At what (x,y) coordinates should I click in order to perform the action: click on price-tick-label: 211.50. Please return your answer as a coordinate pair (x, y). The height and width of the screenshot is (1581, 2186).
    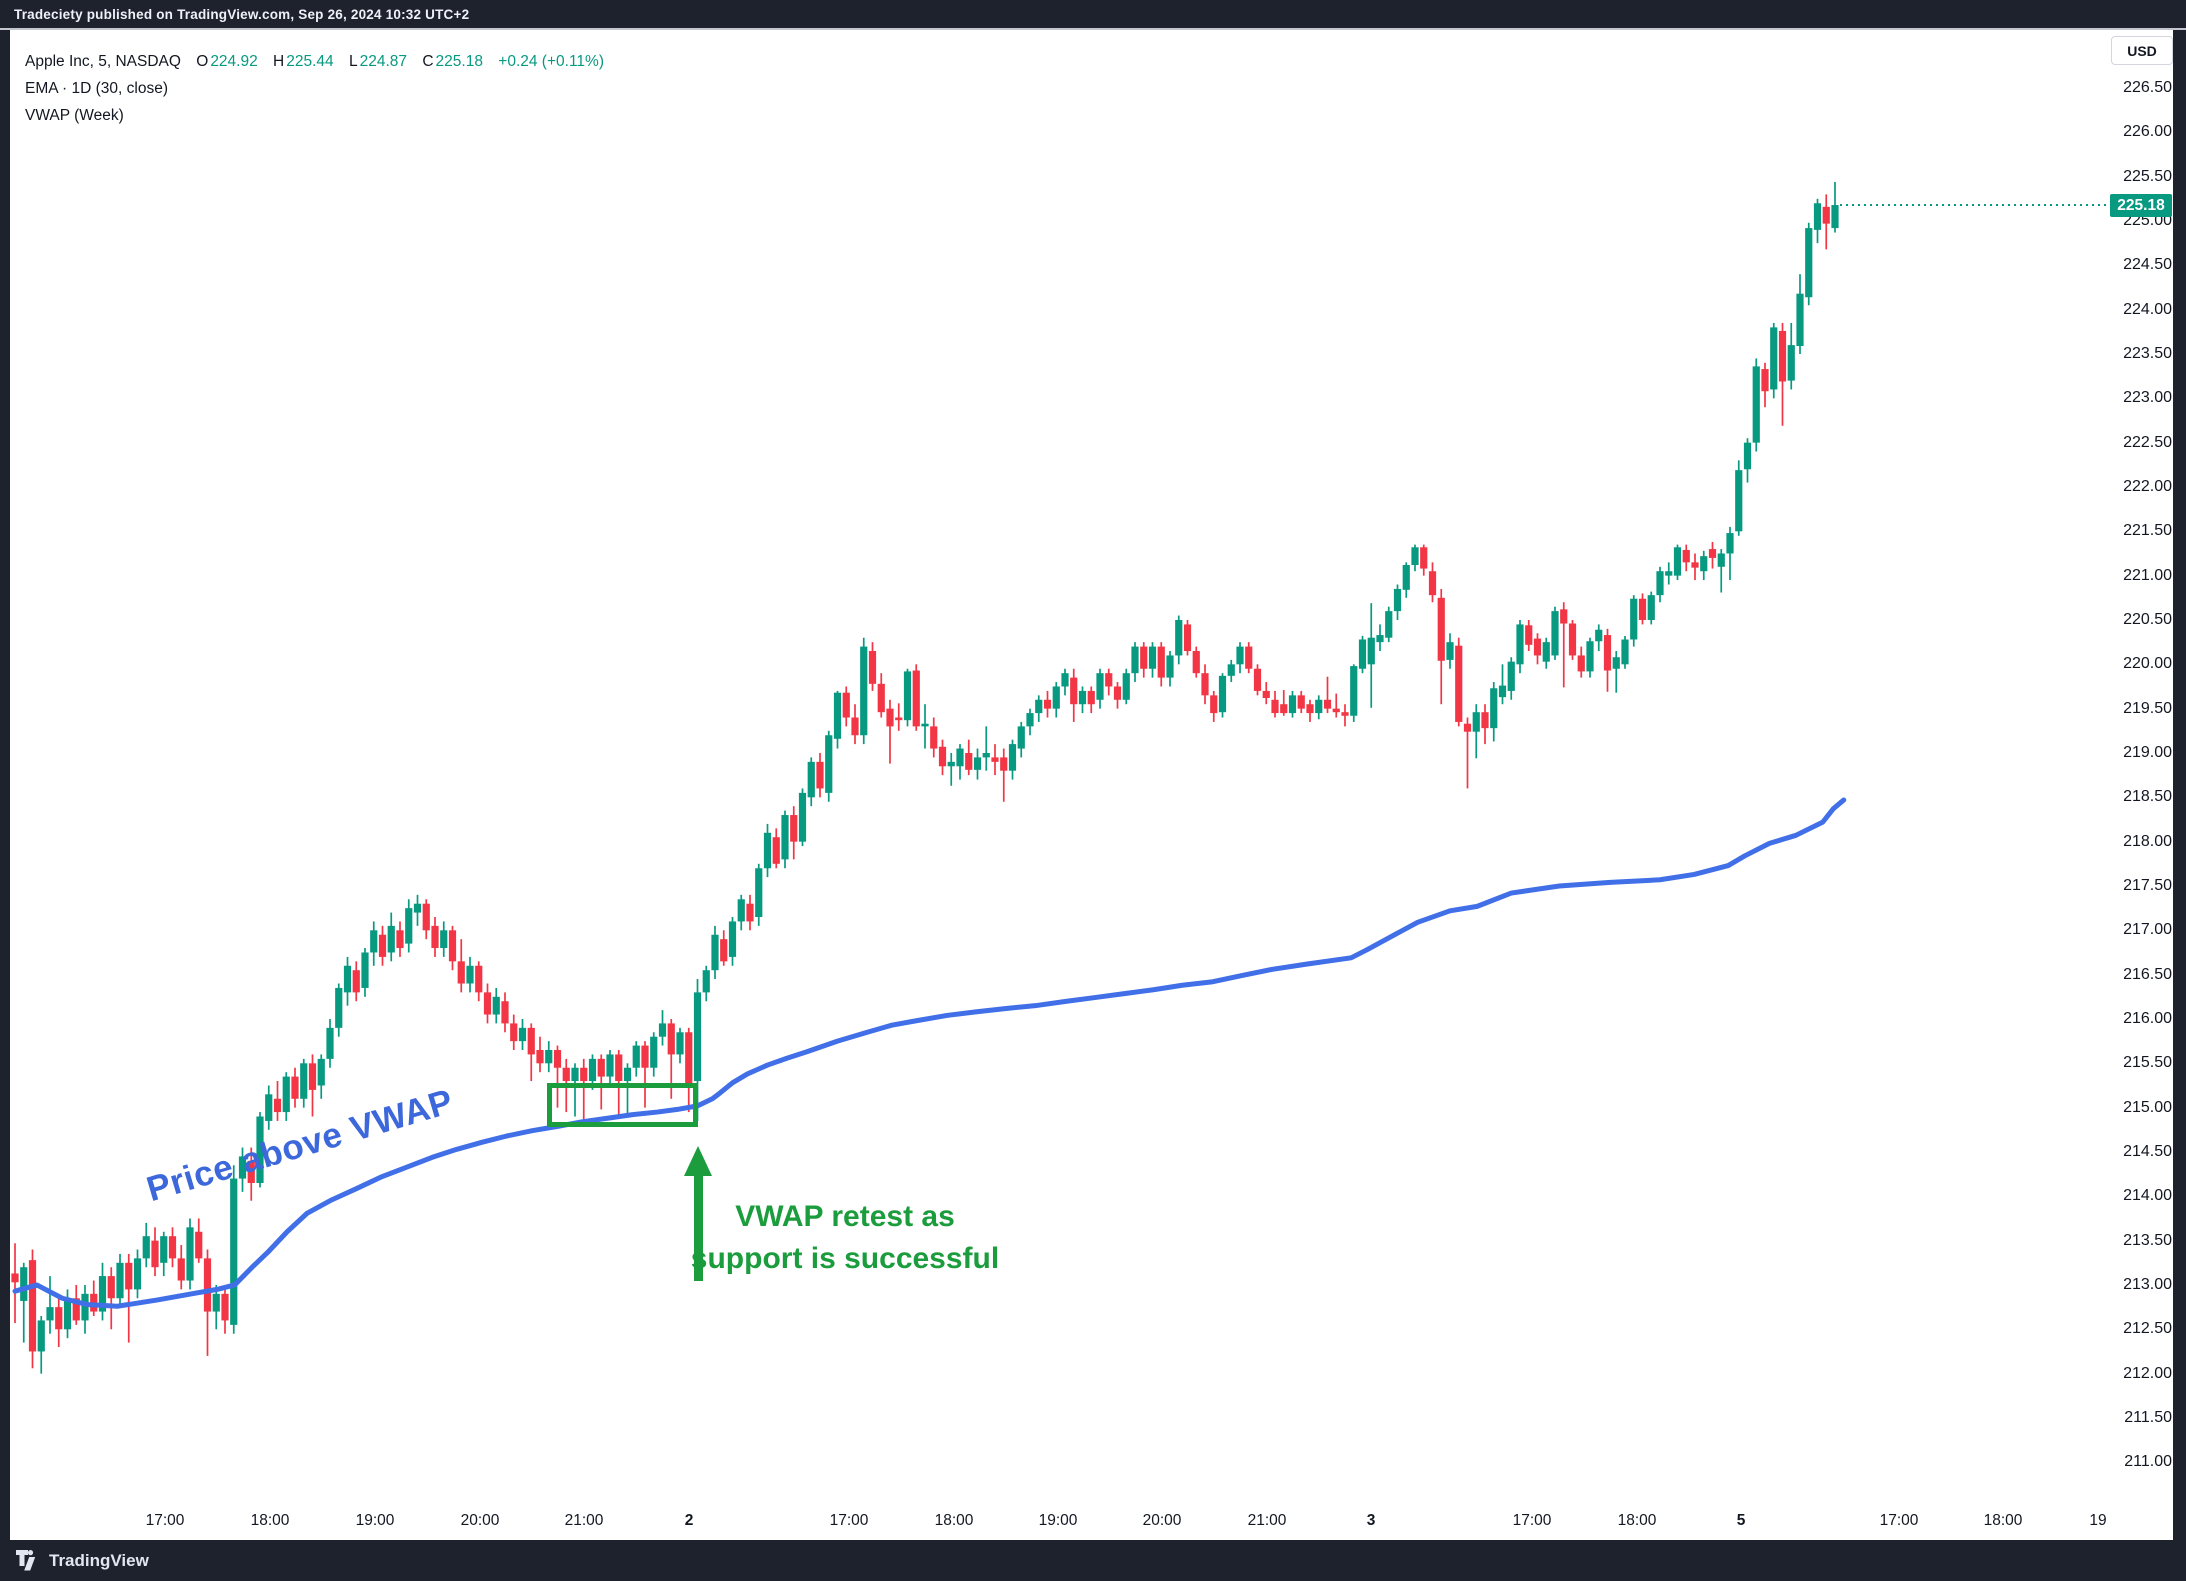
    Looking at the image, I should click on (2148, 1417).